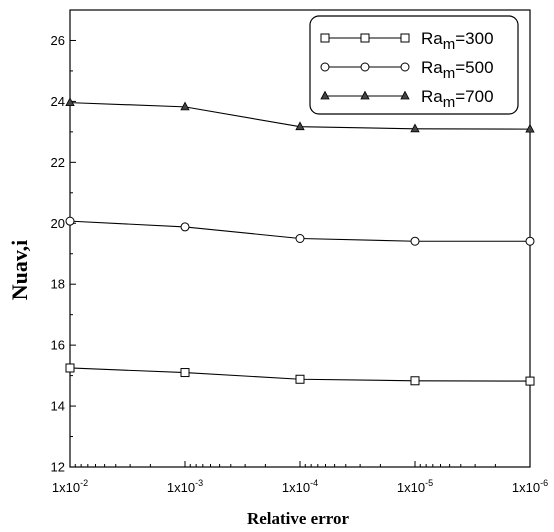 This screenshot has width=554, height=532. I want to click on legend: Ram=300 Ram=500 Ram=700, so click(414, 65).